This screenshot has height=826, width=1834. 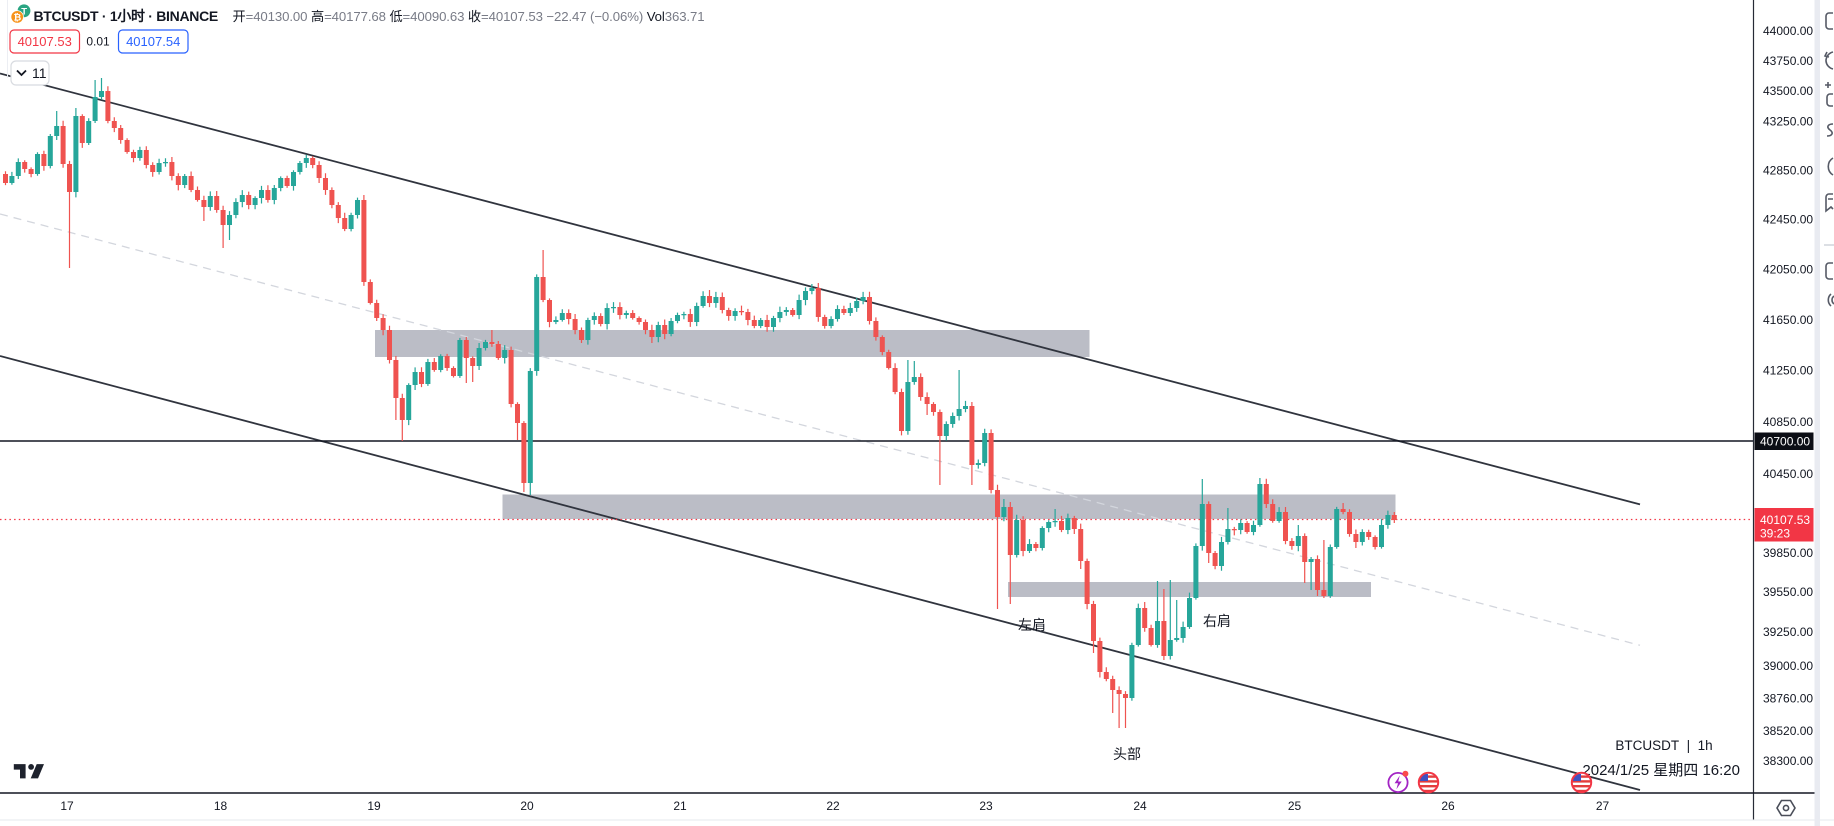 What do you see at coordinates (1217, 621) in the screenshot?
I see `svg-text: 右肩` at bounding box center [1217, 621].